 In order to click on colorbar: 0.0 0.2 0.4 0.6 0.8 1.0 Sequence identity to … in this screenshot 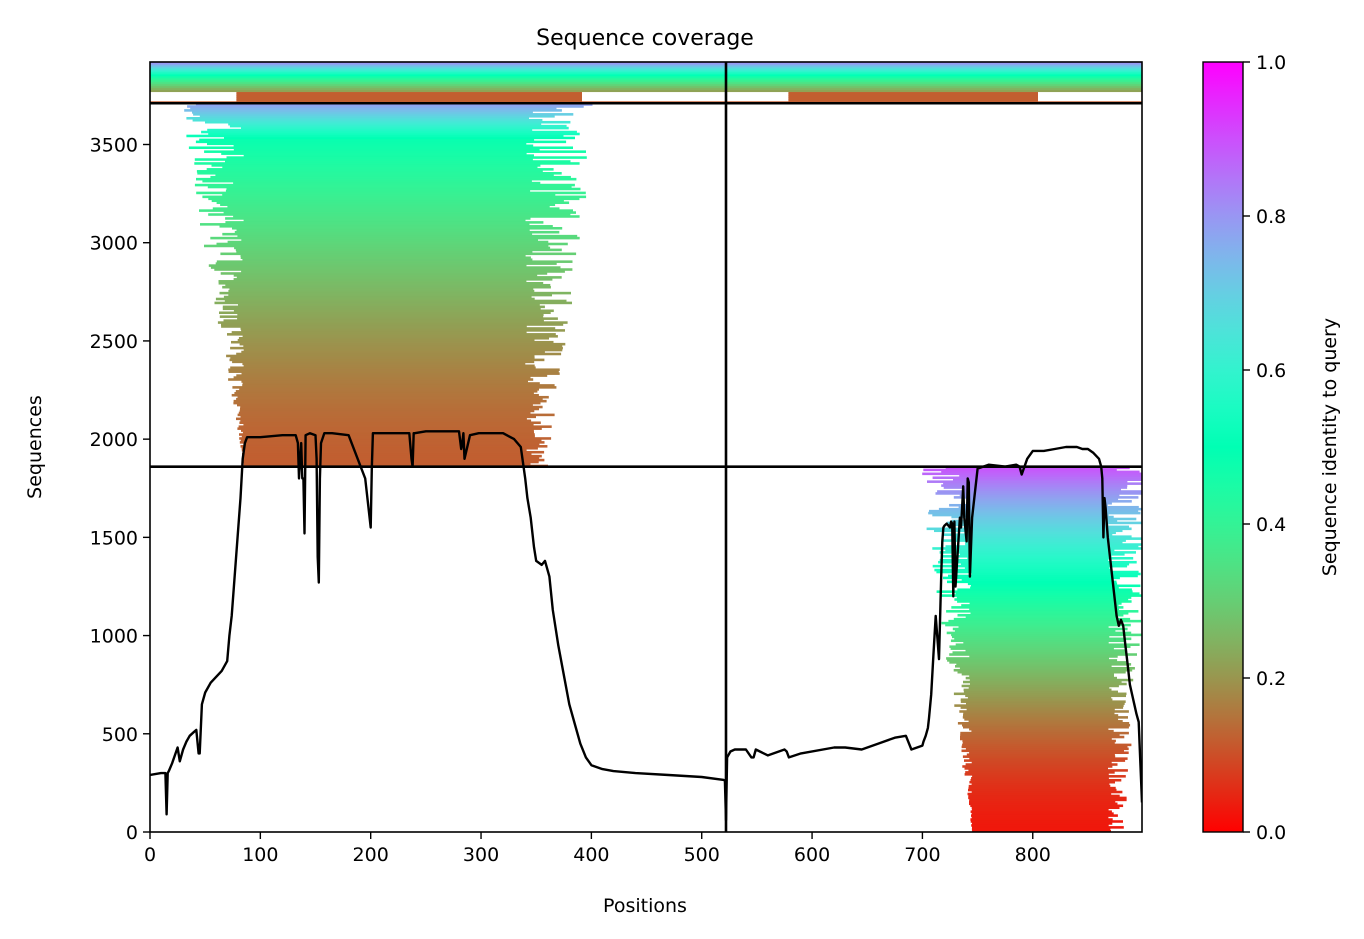, I will do `click(1271, 448)`.